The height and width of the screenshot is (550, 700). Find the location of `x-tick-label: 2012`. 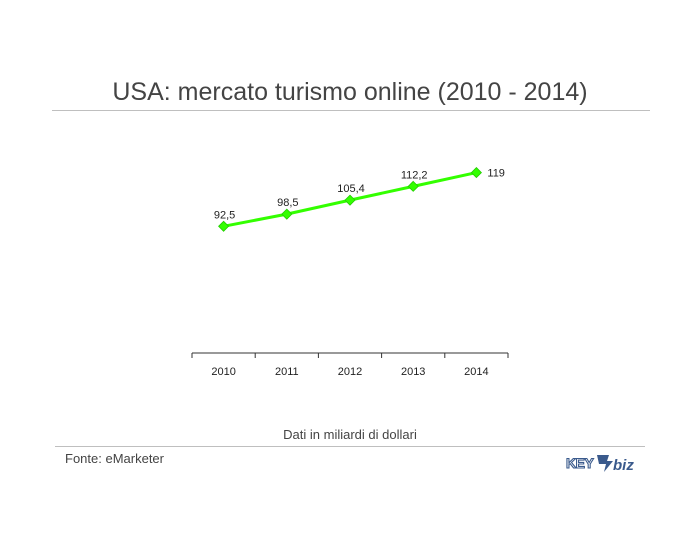

x-tick-label: 2012 is located at coordinates (350, 372).